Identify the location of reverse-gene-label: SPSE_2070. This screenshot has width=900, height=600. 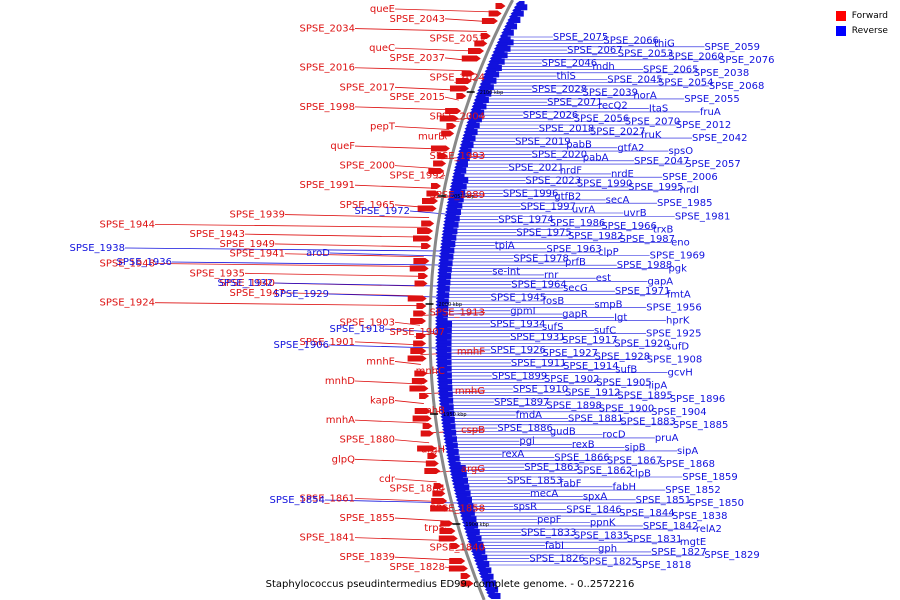
(653, 122).